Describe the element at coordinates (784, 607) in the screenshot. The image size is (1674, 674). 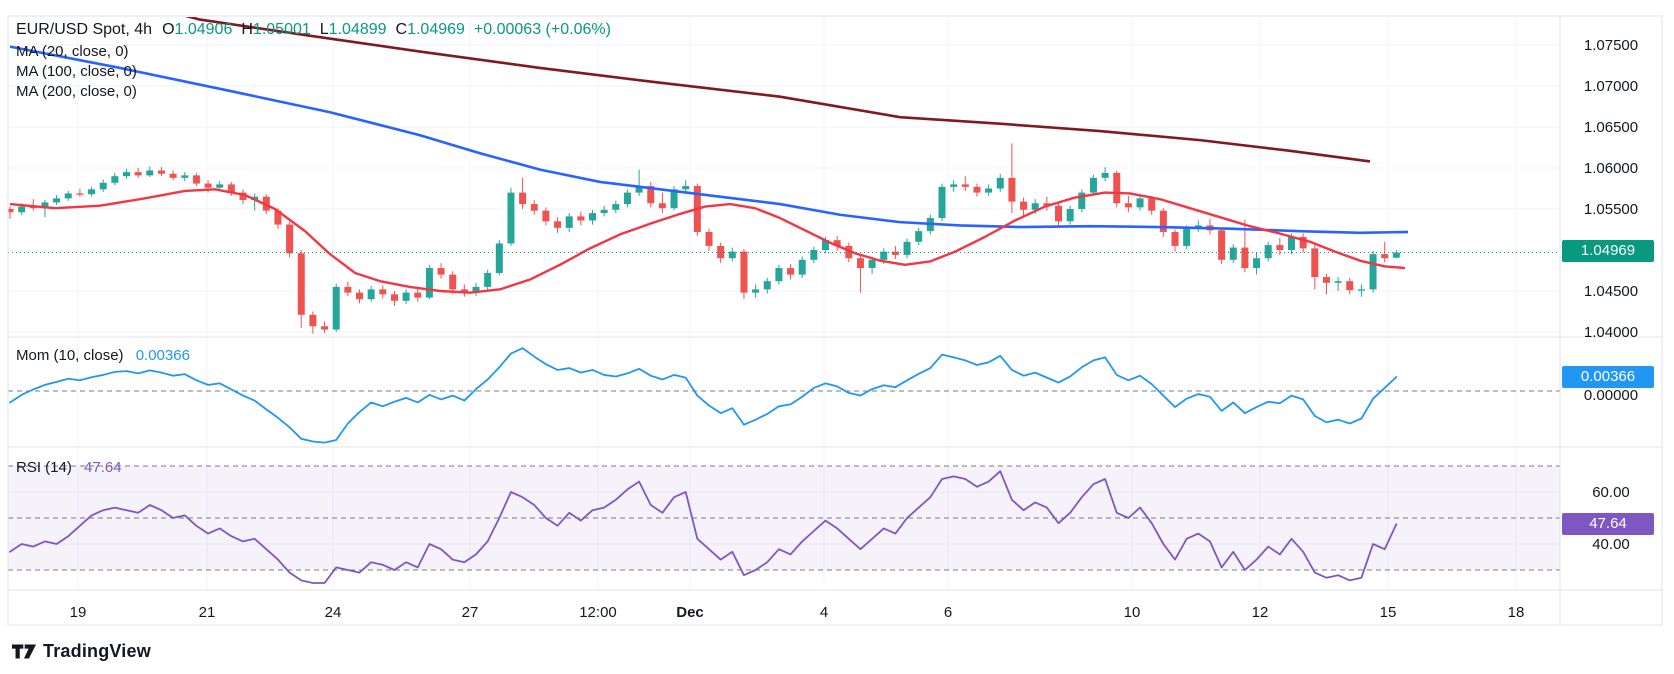
I see `time-axis` at that location.